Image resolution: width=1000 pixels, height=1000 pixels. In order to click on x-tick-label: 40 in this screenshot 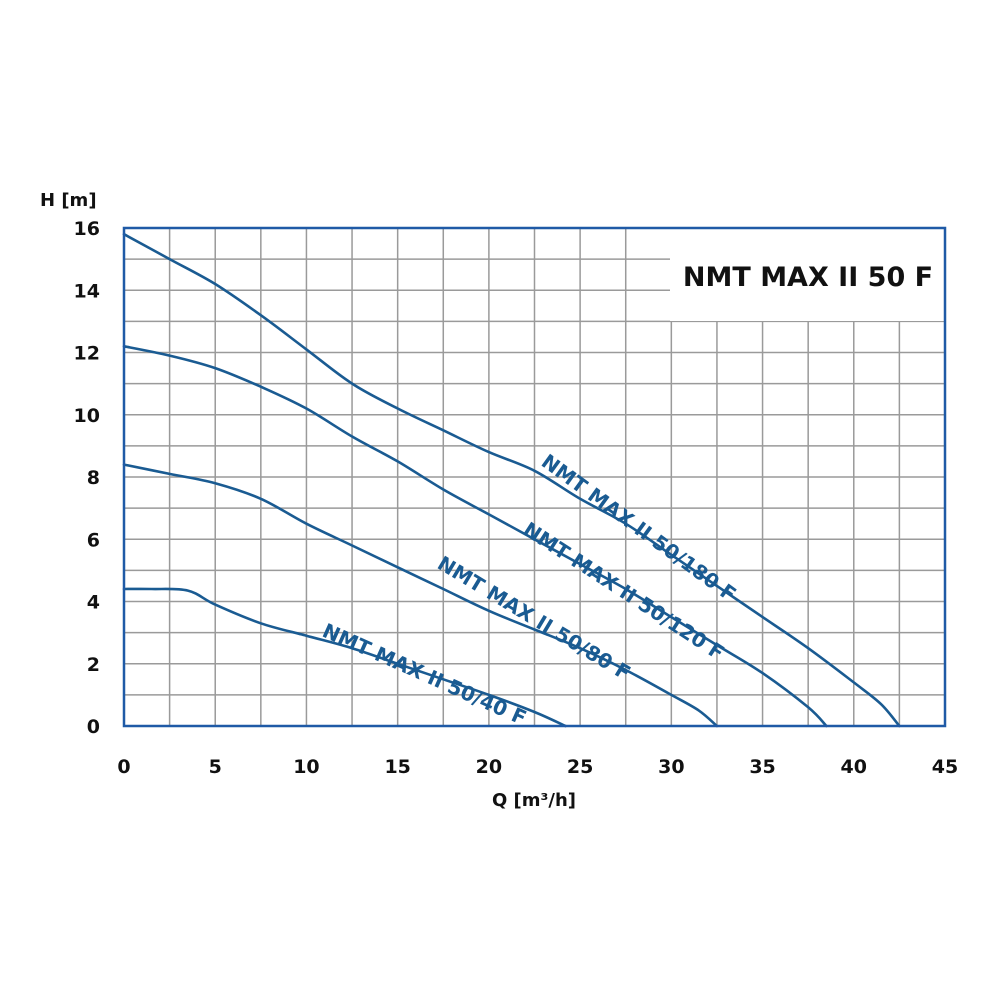, I will do `click(854, 767)`.